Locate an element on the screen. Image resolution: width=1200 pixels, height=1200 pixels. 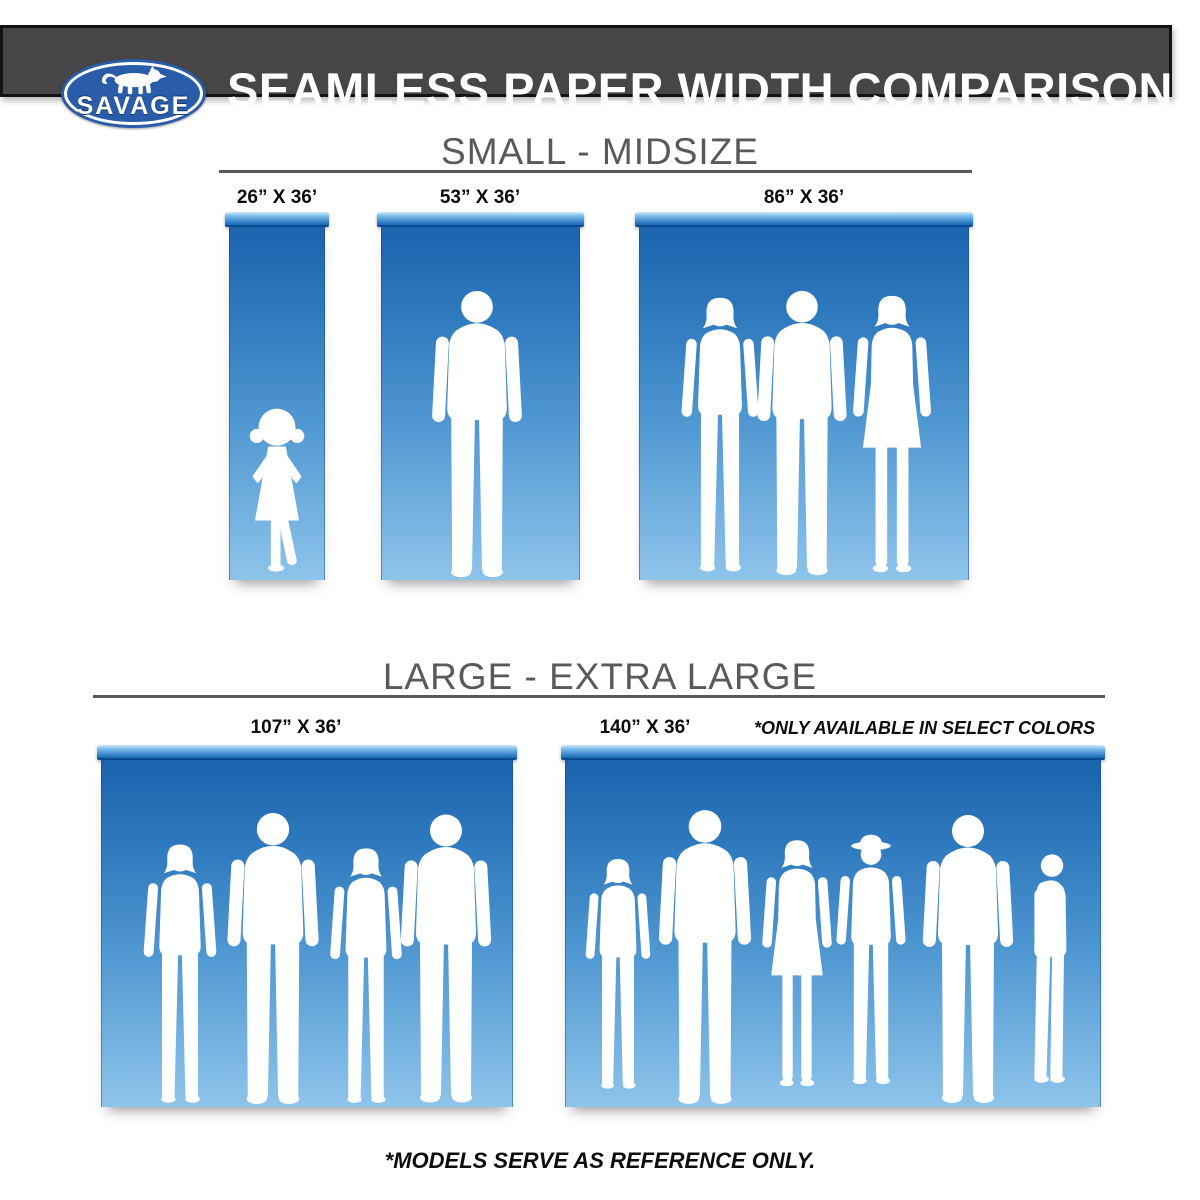
section-heading-large-extra-large: LARGE - EXTRA LARGE is located at coordinates (600, 676).